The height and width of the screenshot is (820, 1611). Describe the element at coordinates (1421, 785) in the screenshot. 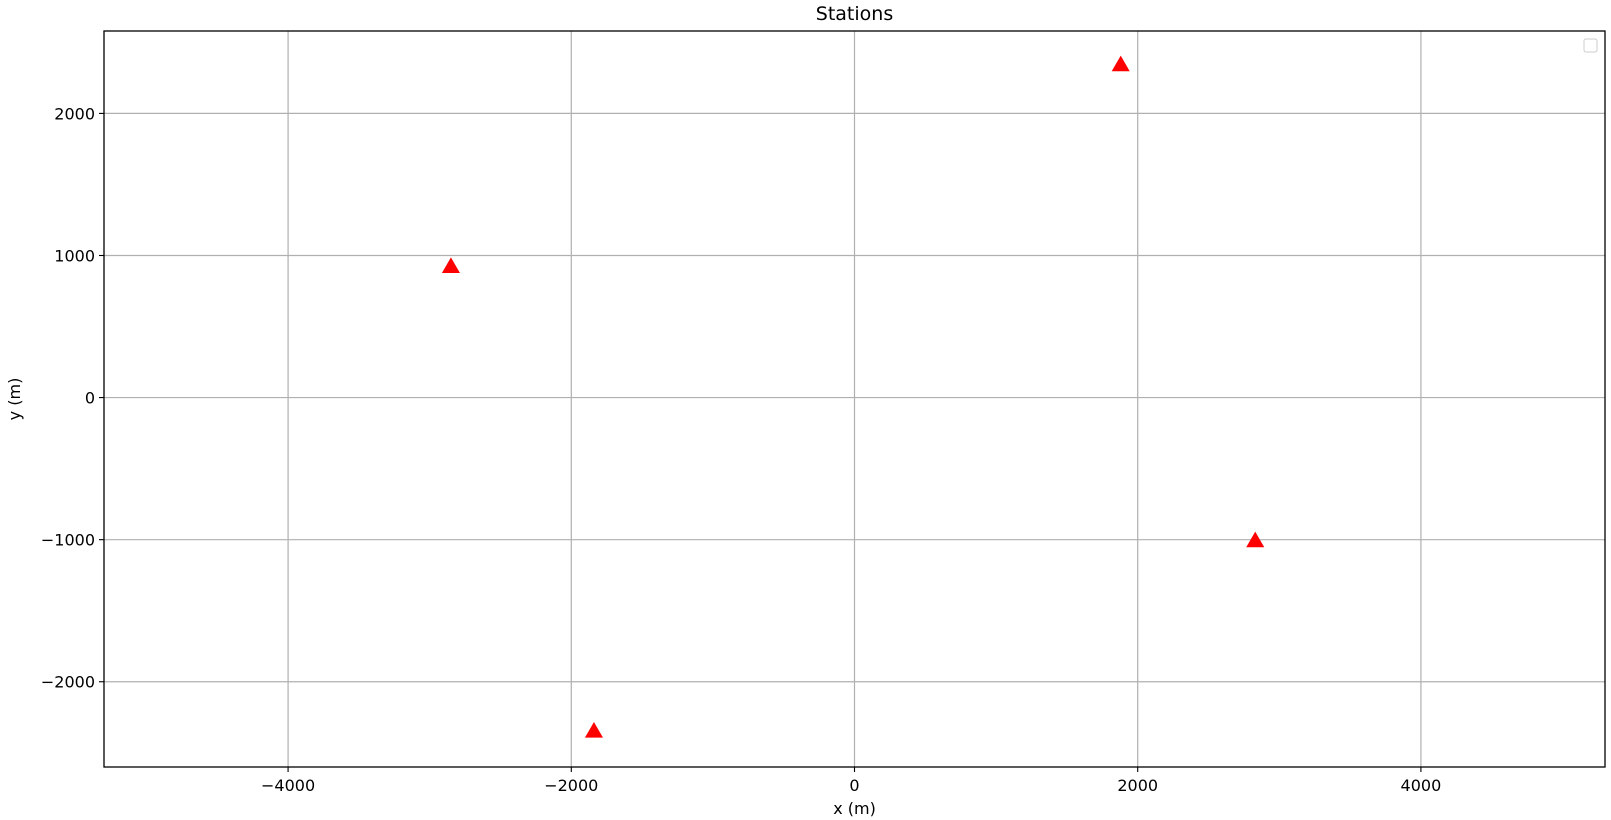

I see `x-tick-label: 4000` at that location.